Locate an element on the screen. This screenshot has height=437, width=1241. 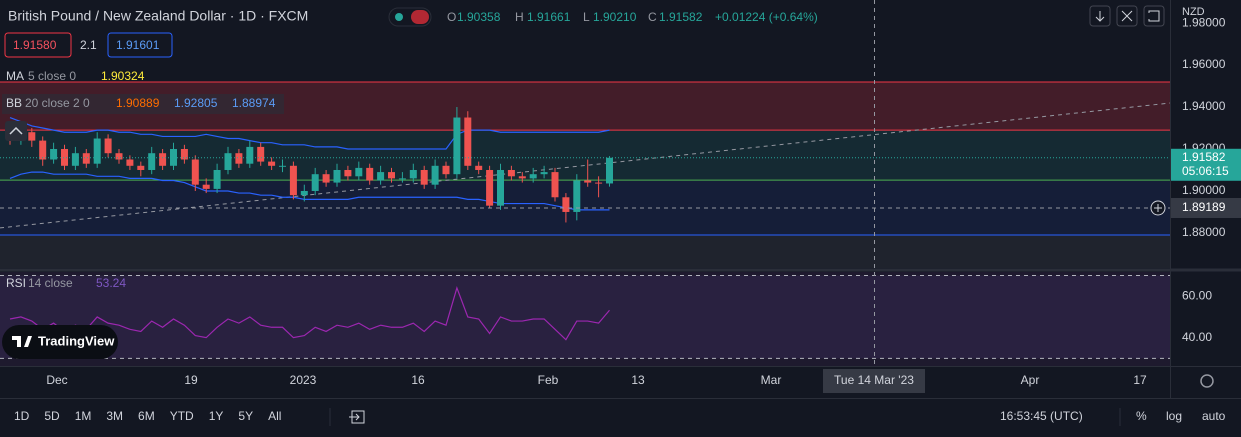
log-toggle: log is located at coordinates (1174, 416).